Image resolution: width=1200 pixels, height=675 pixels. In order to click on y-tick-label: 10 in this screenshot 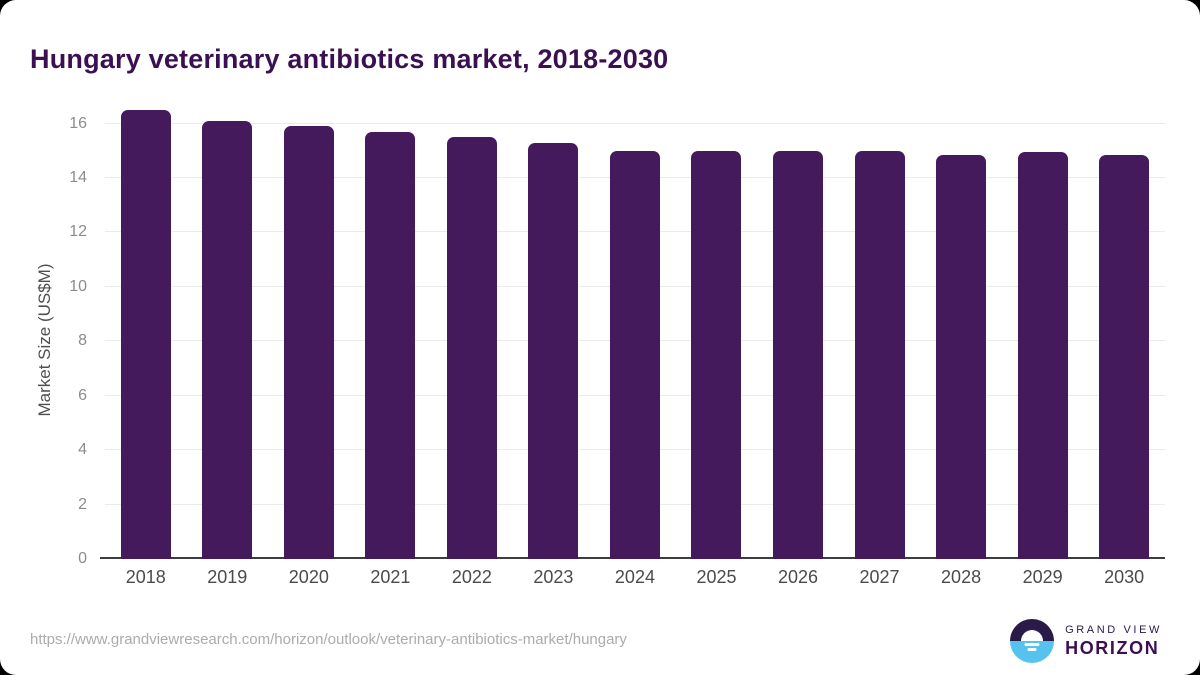, I will do `click(78, 286)`.